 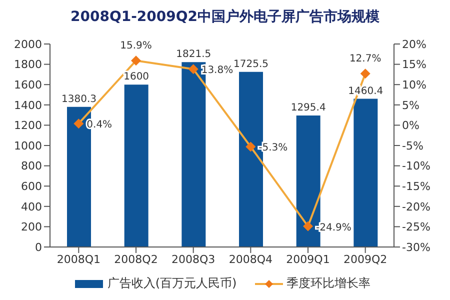 What do you see at coordinates (28, 85) in the screenshot?
I see `y-tick-label: 1600` at bounding box center [28, 85].